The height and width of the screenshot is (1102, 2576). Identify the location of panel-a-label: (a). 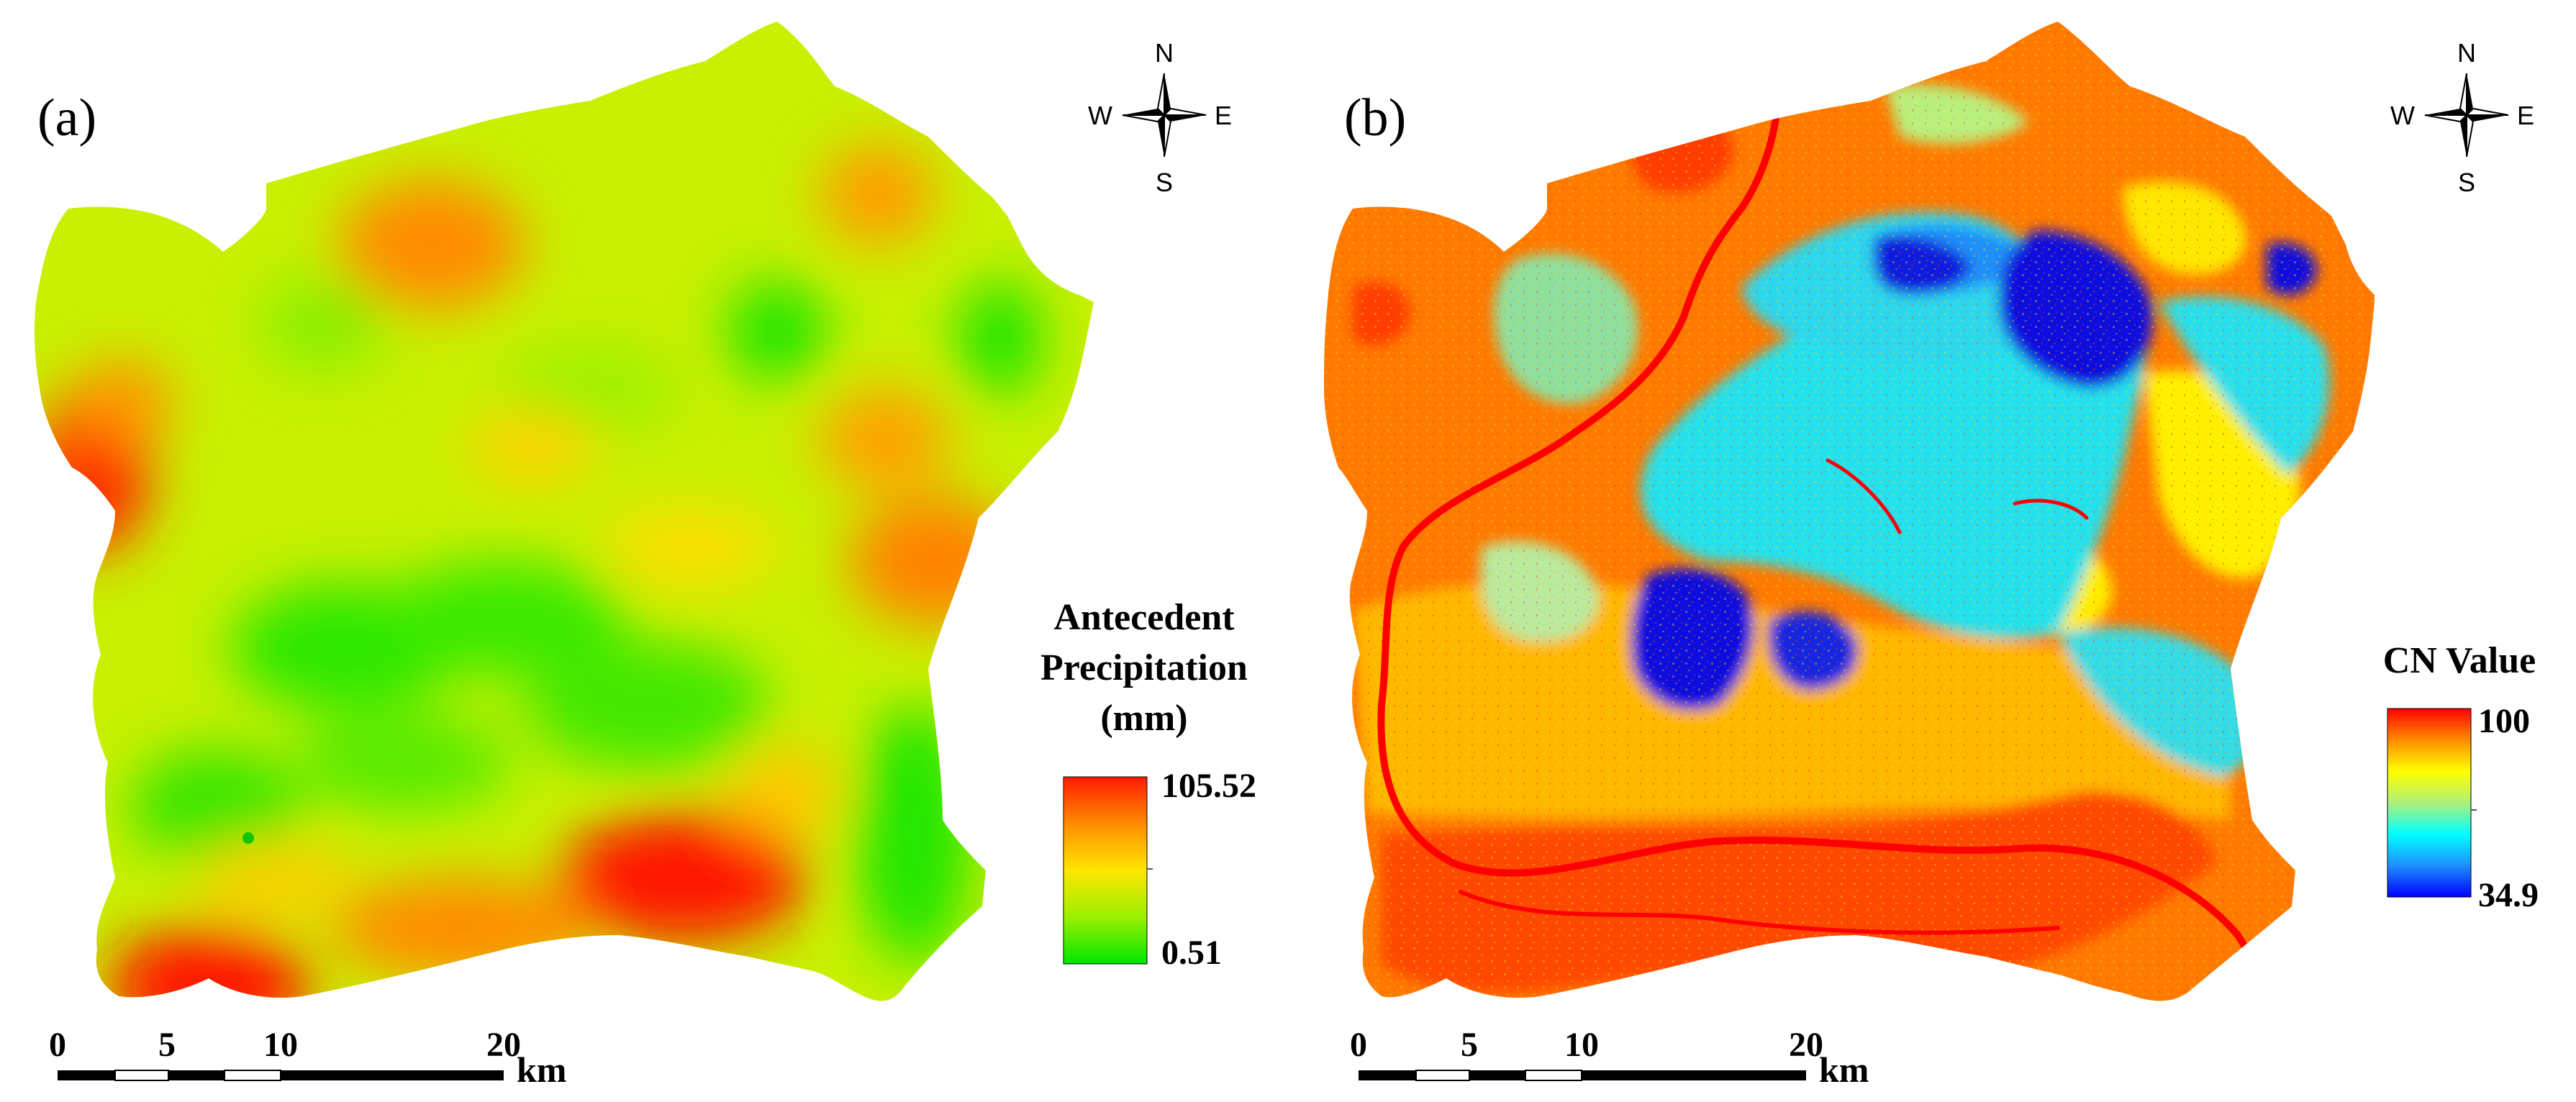
(66, 117).